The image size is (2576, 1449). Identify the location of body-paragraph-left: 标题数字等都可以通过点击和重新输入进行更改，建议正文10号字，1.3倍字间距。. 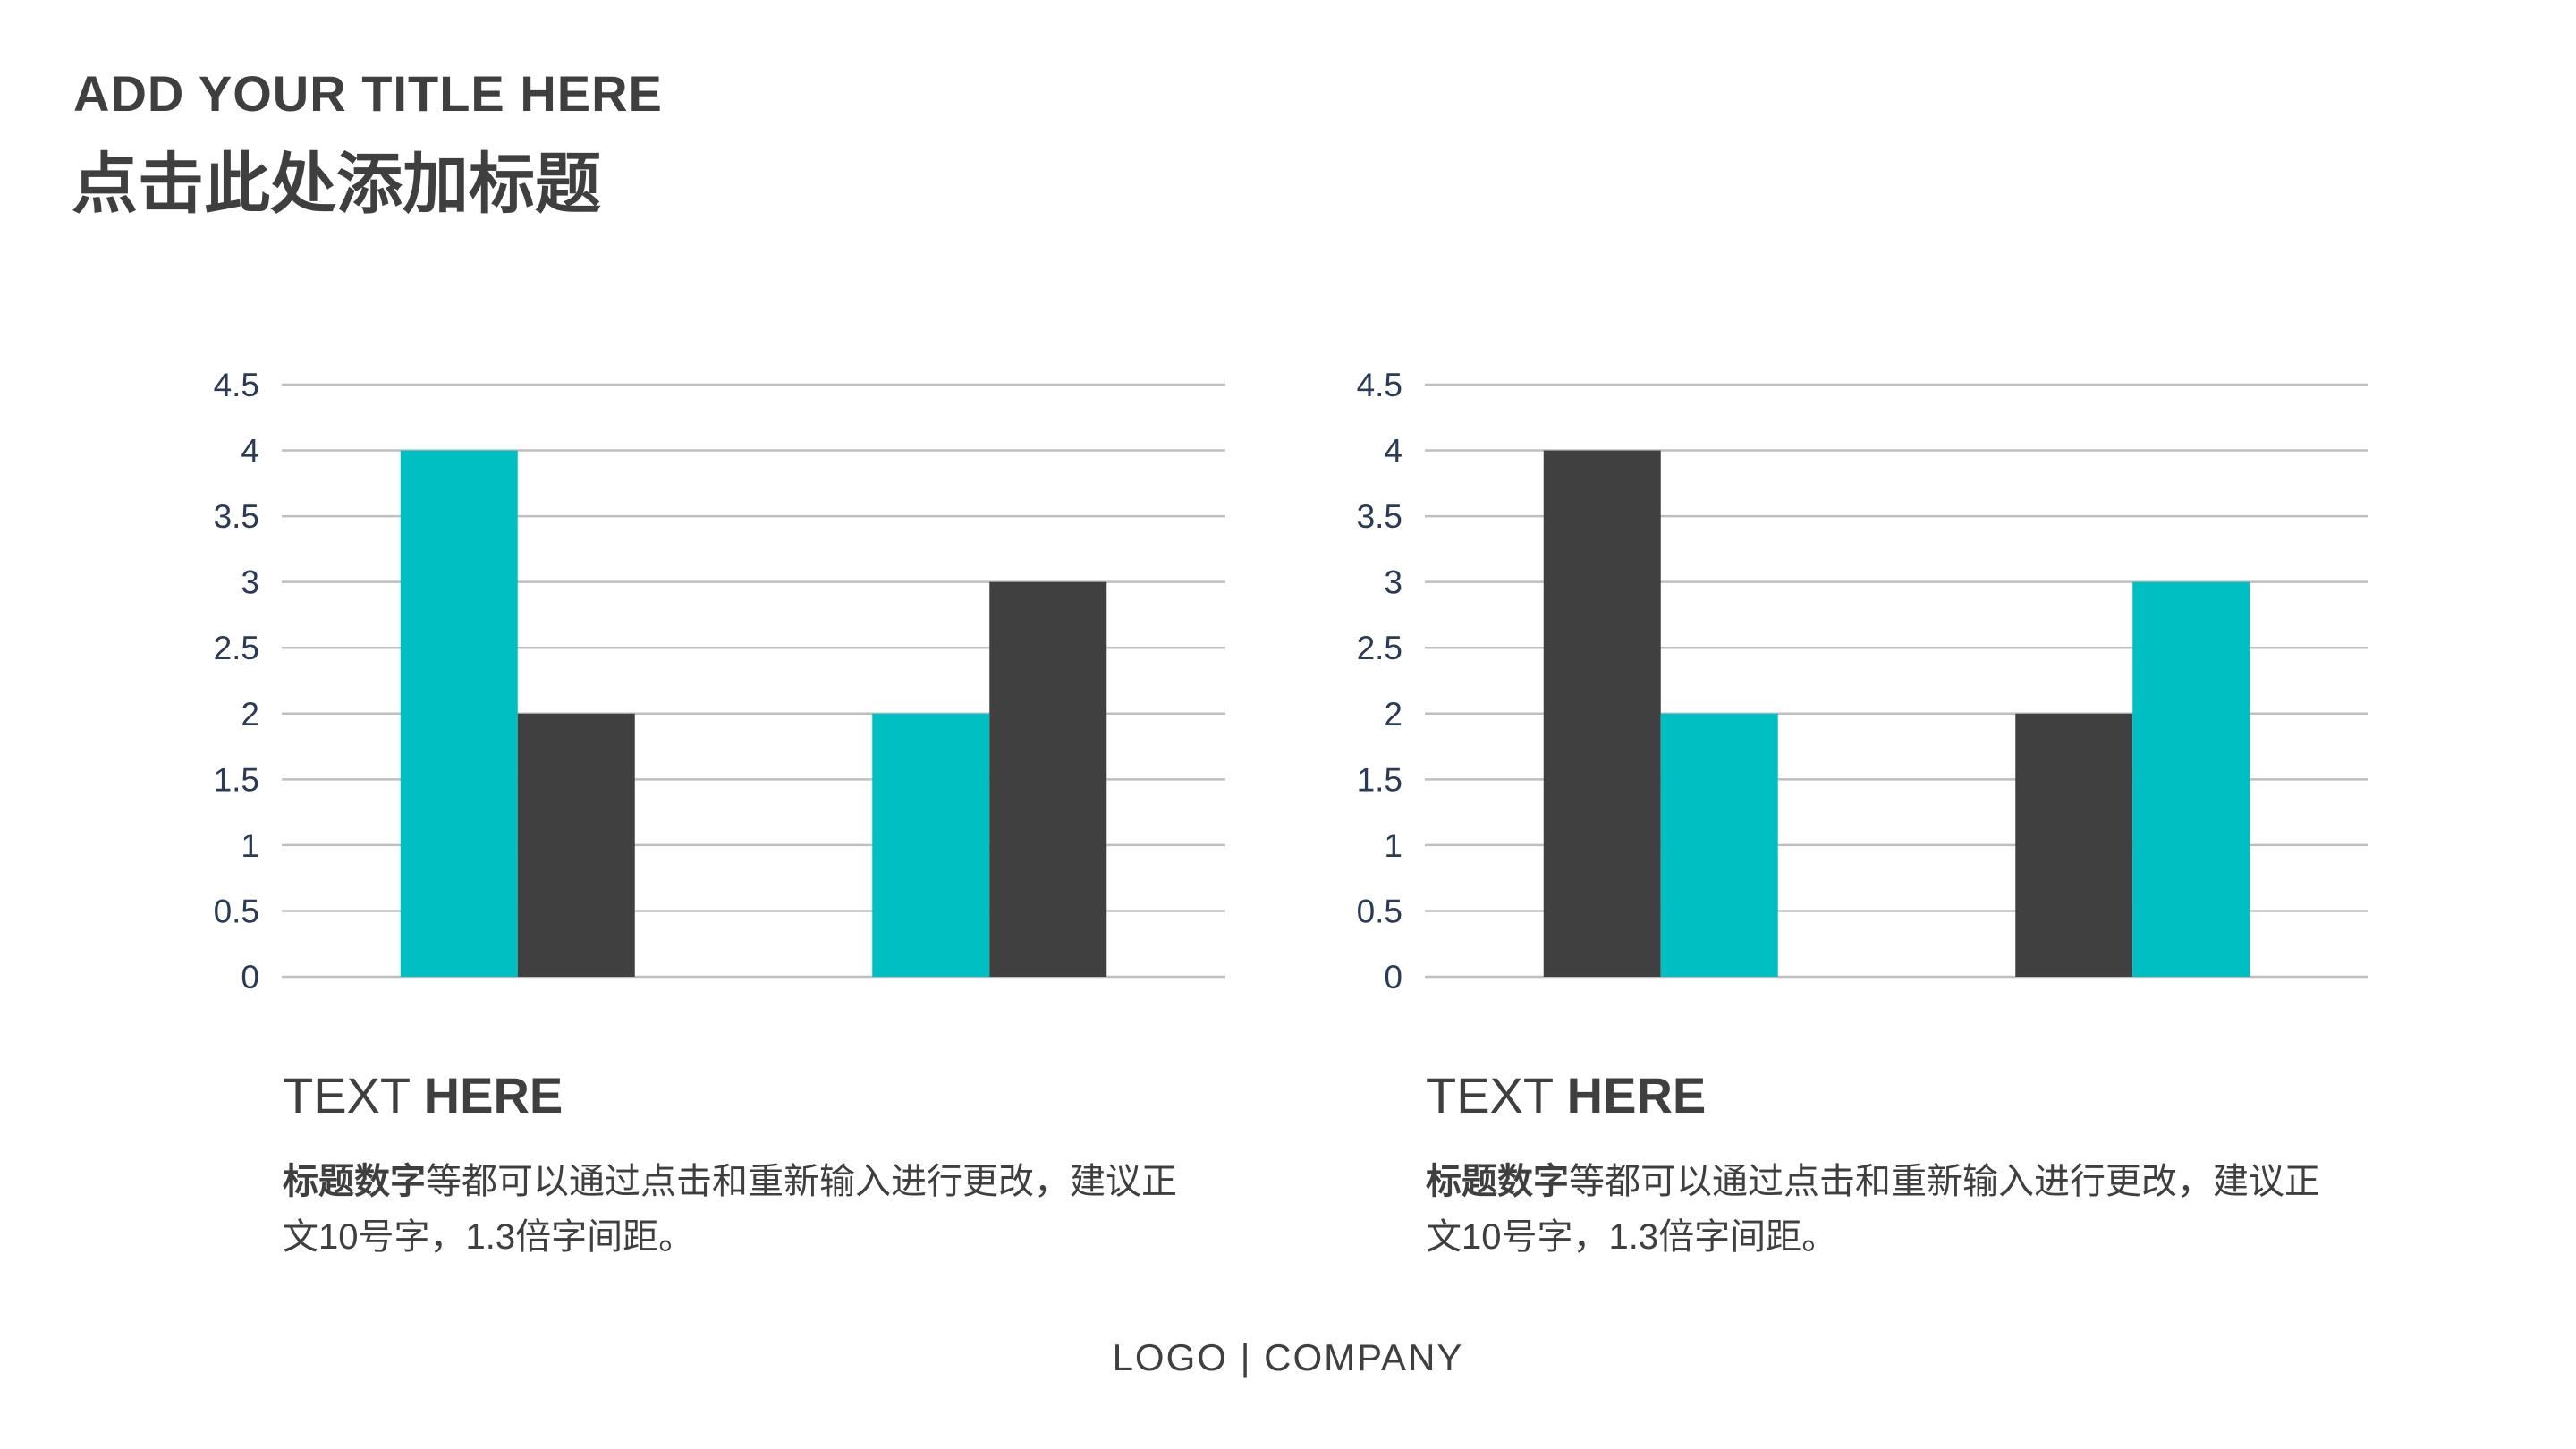
(730, 1209).